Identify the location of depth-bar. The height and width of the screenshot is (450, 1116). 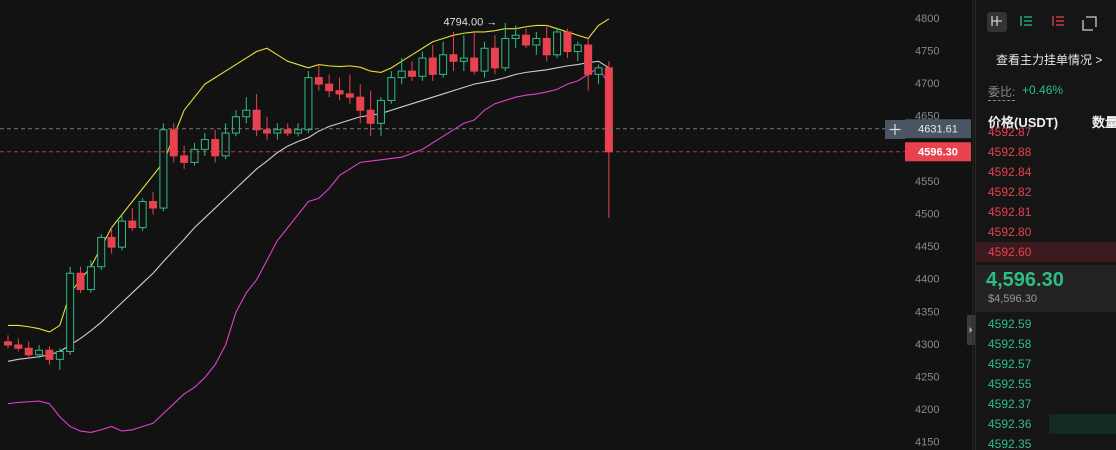
(1082, 424).